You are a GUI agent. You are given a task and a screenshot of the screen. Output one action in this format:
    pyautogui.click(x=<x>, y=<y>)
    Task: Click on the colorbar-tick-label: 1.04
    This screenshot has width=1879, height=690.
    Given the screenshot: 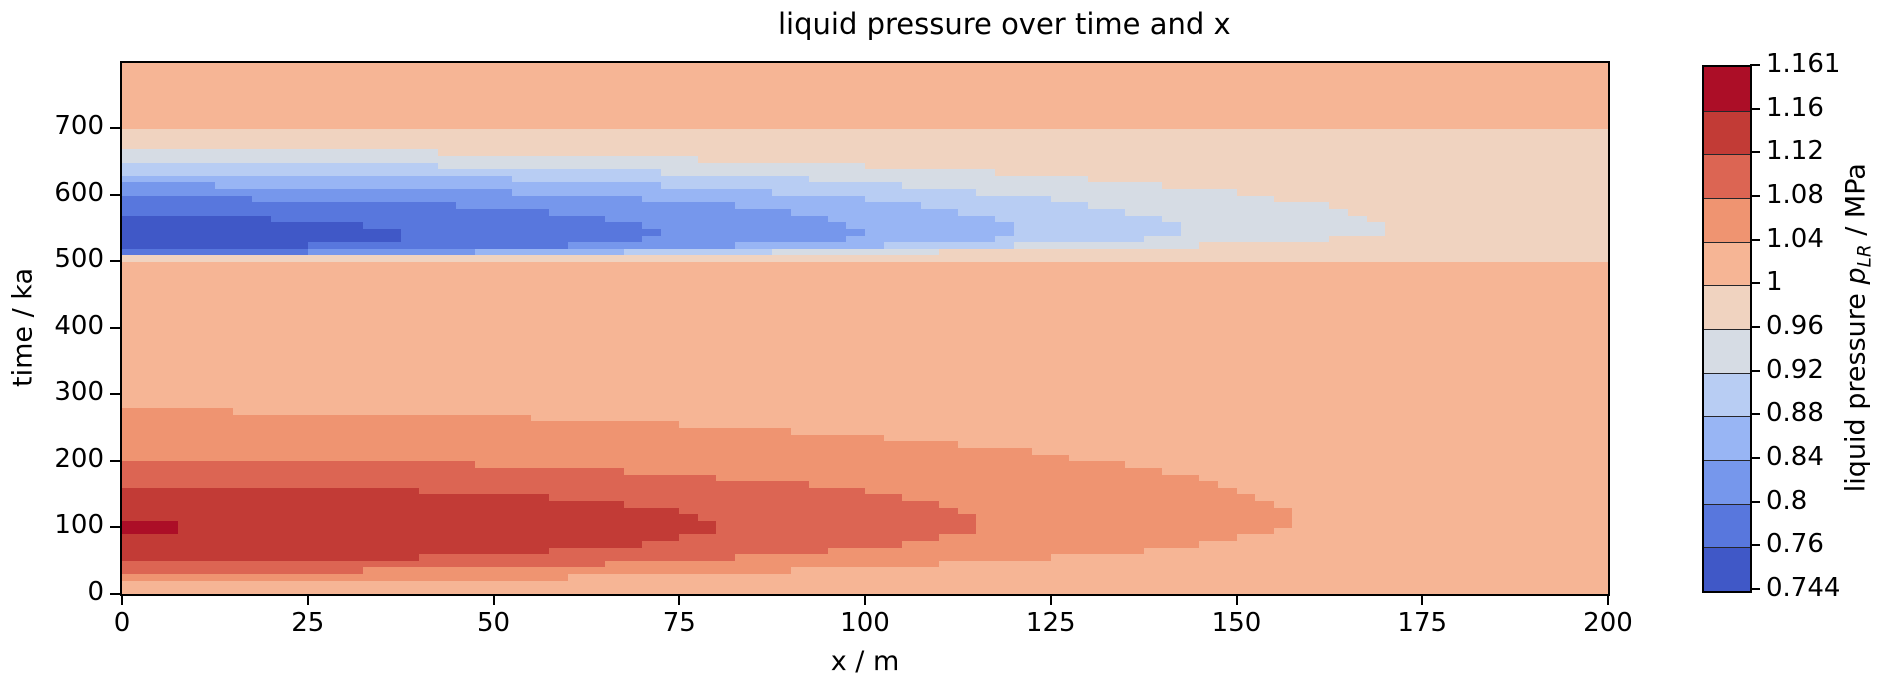 What is the action you would take?
    pyautogui.click(x=1795, y=238)
    